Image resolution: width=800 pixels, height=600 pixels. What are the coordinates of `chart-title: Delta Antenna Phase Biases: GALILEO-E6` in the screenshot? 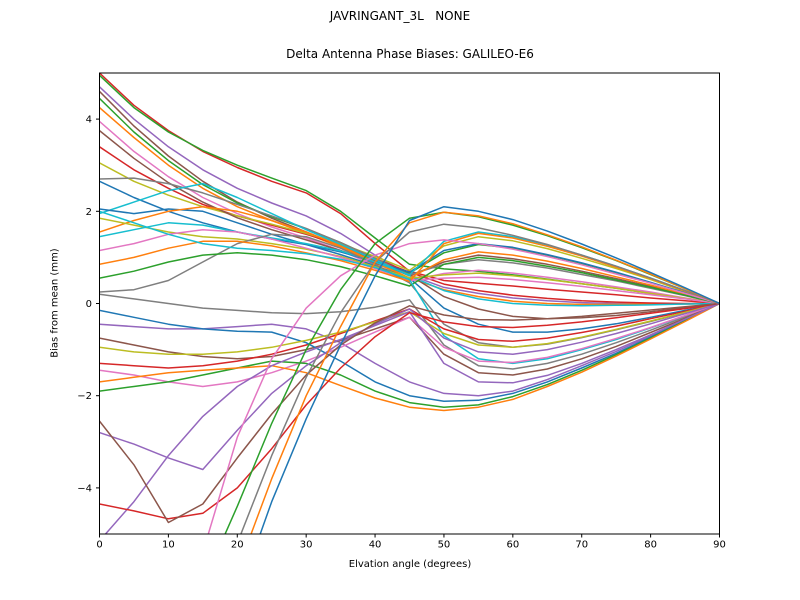 It's located at (410, 54).